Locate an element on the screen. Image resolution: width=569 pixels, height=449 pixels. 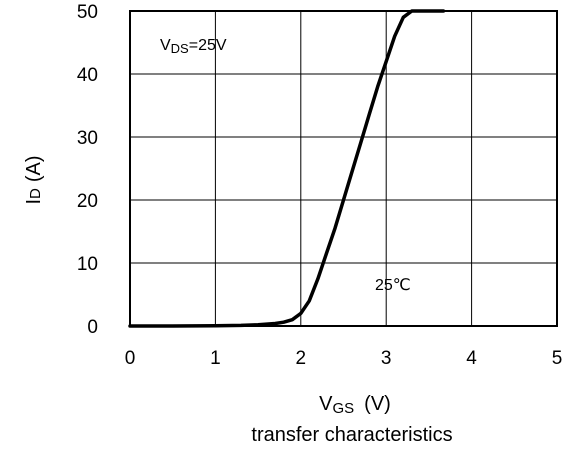
x-label-main: V is located at coordinates (326, 404).